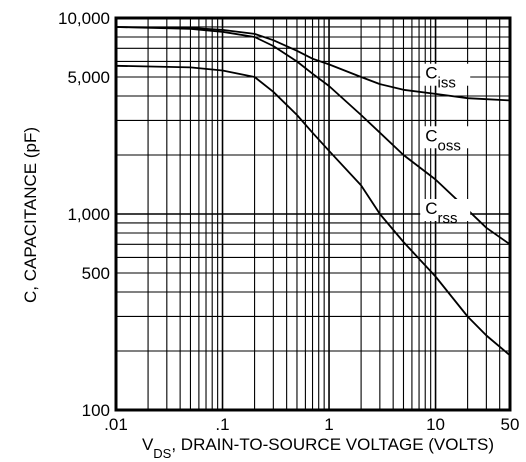 This screenshot has height=462, width=526. I want to click on y-axis-title: C, CAPACITANCE (pF), so click(30, 215).